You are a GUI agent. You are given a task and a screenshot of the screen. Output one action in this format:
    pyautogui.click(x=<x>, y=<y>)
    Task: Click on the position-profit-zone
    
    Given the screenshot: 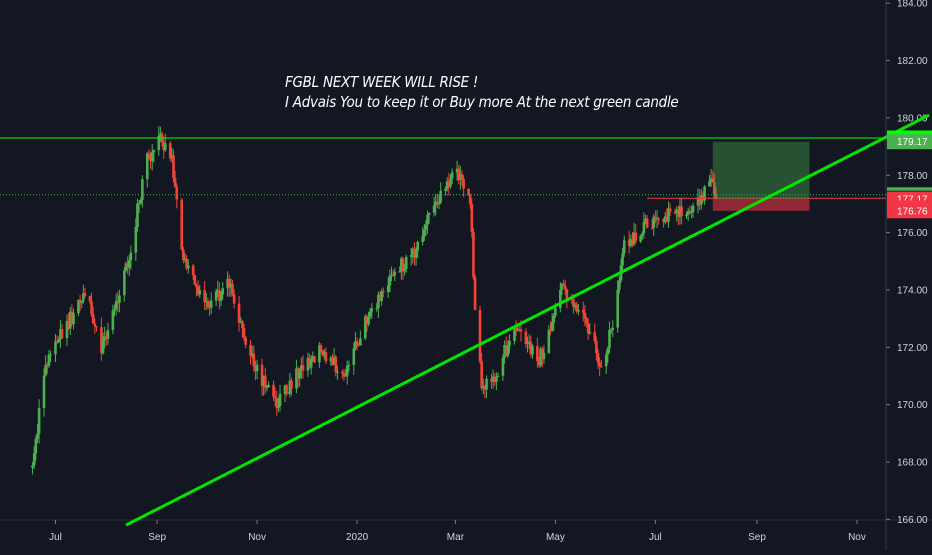 What is the action you would take?
    pyautogui.click(x=761, y=170)
    